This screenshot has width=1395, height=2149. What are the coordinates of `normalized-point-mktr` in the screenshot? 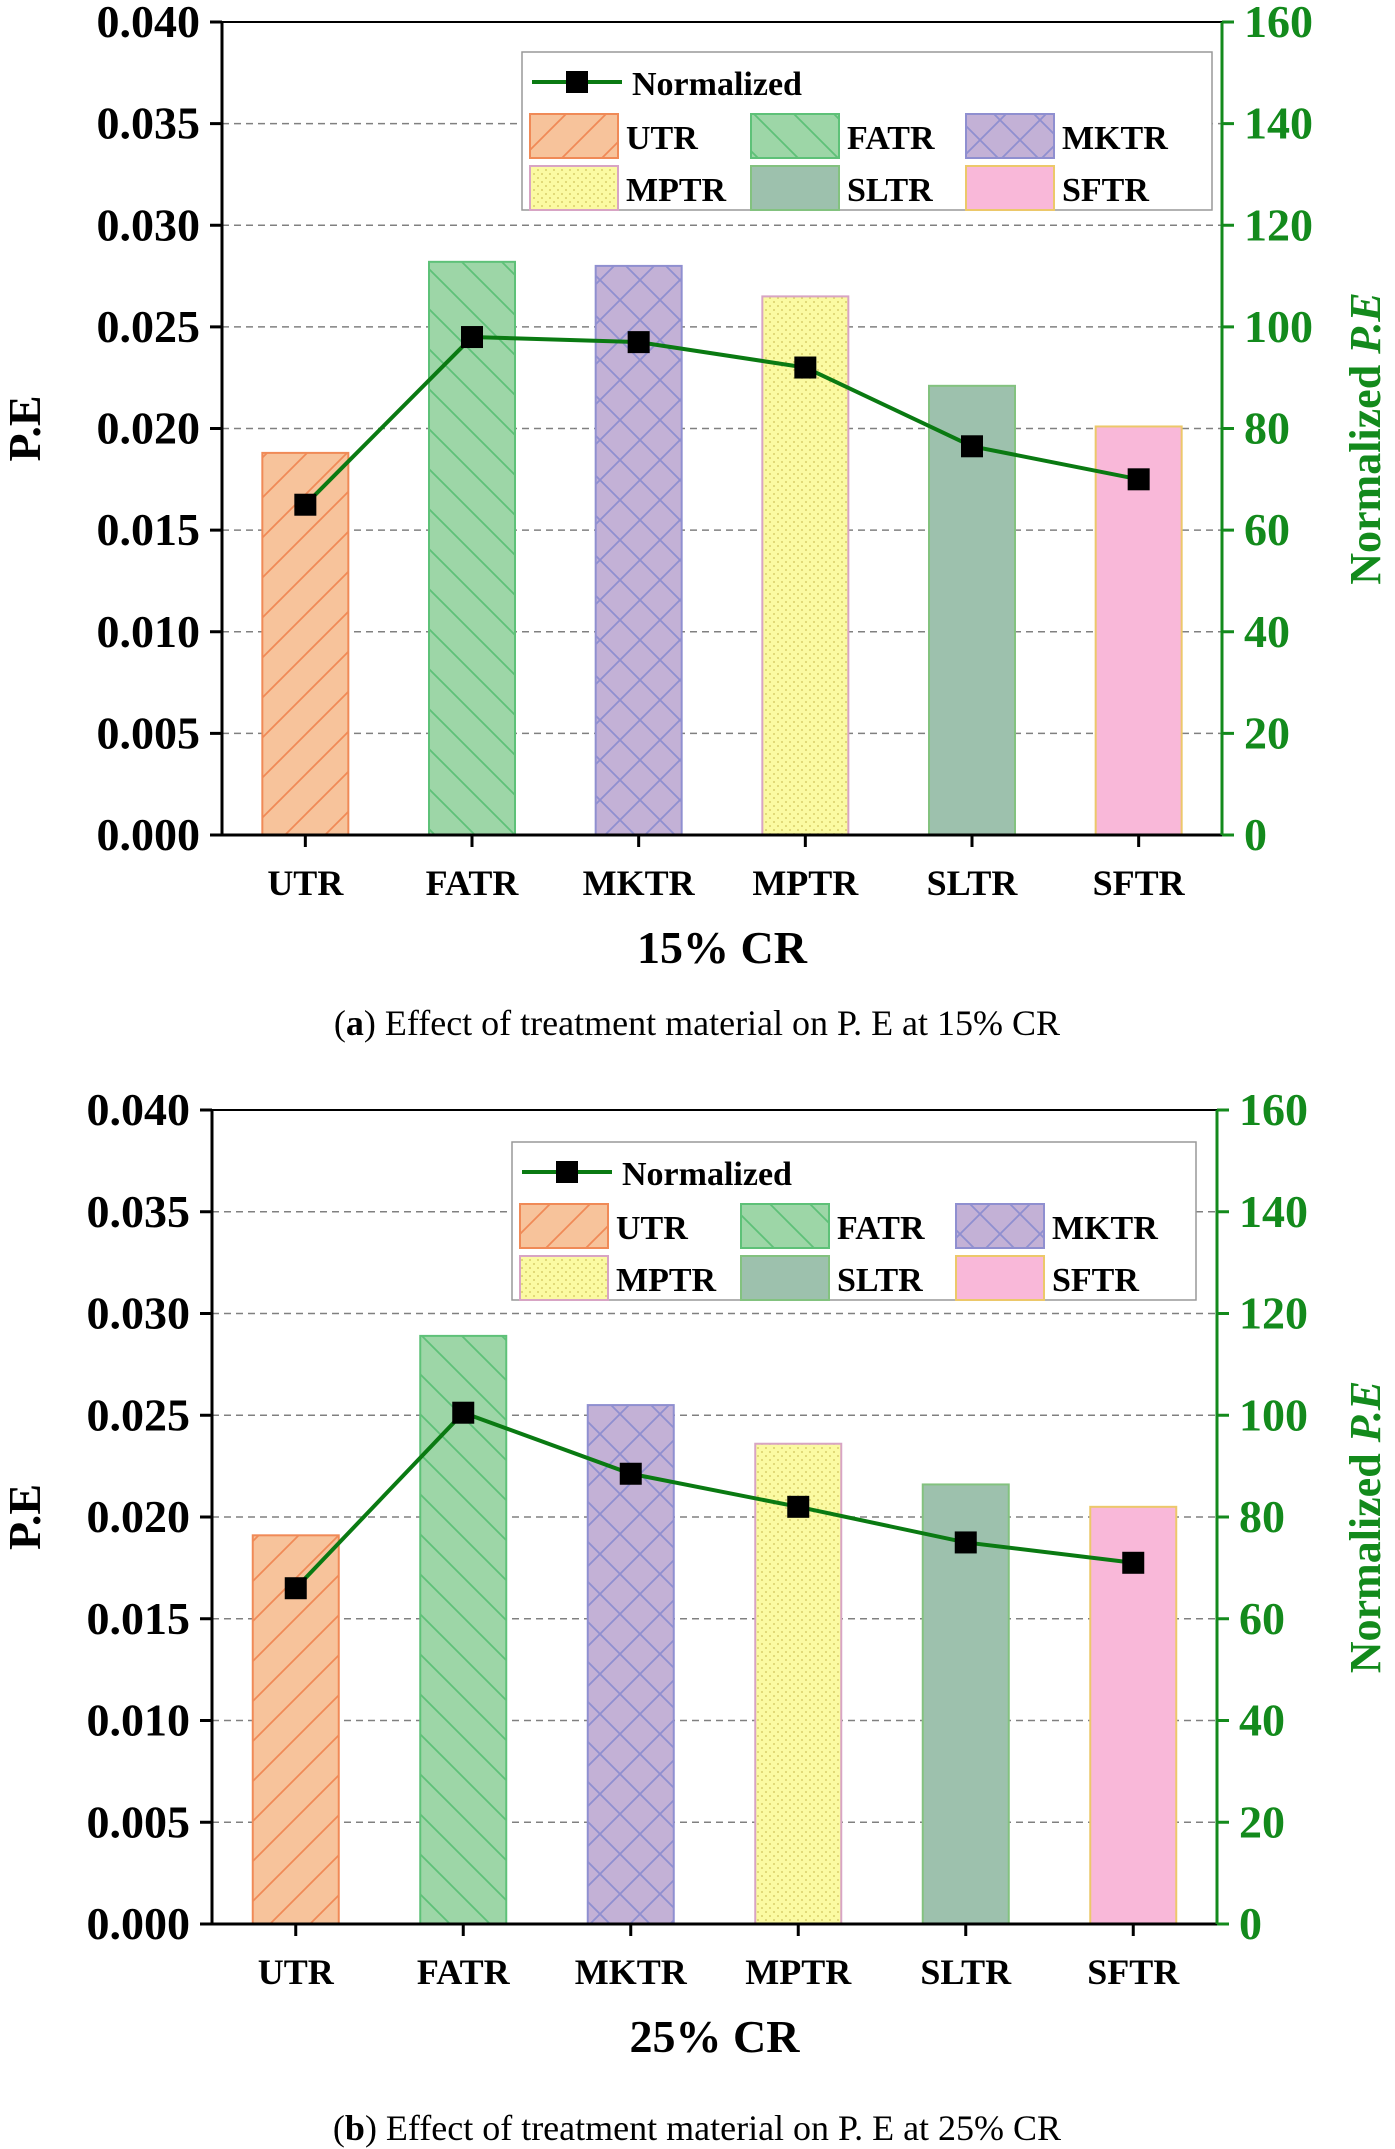 It's located at (638, 342).